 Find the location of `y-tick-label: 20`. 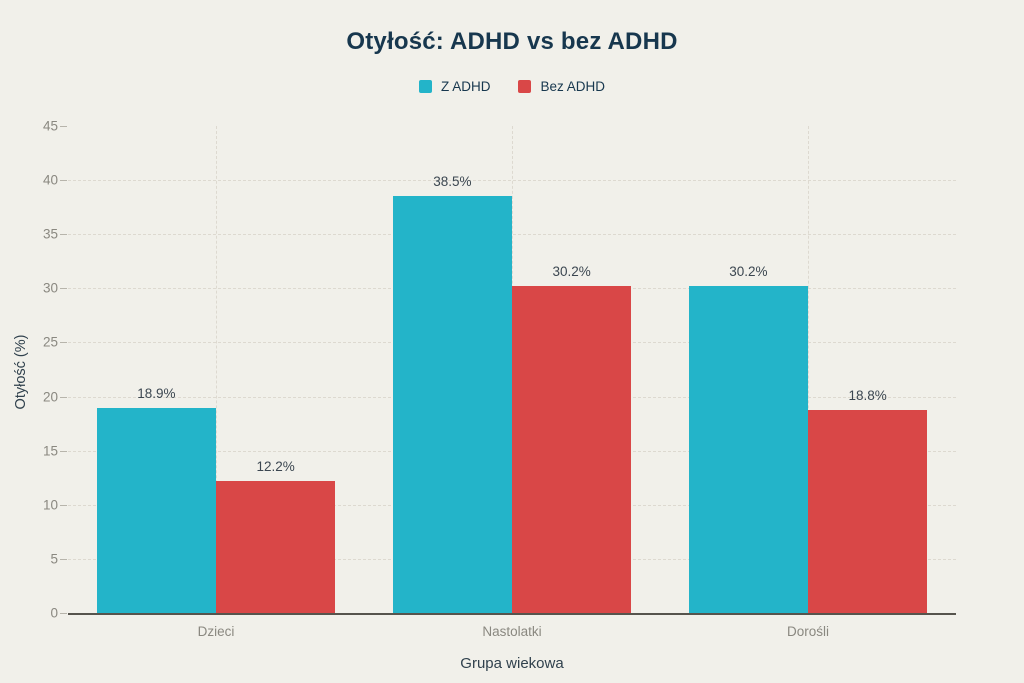

y-tick-label: 20 is located at coordinates (50, 397).